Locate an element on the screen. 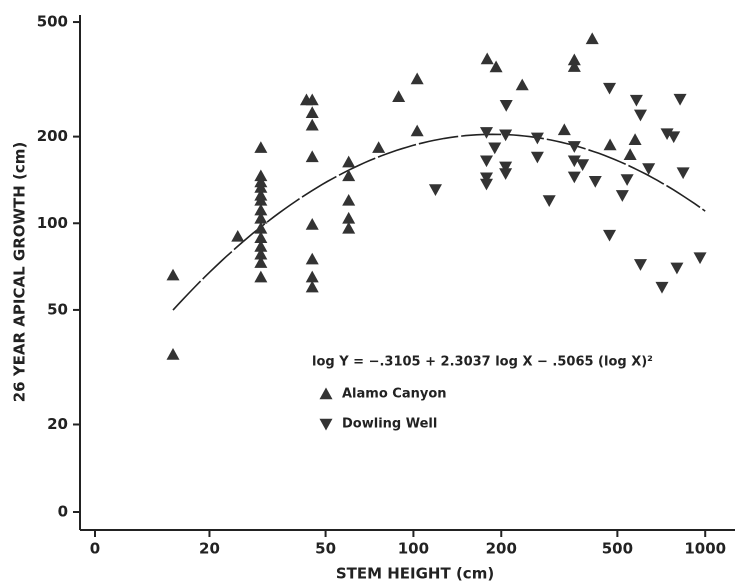  x-tick-label: 50 is located at coordinates (325, 549).